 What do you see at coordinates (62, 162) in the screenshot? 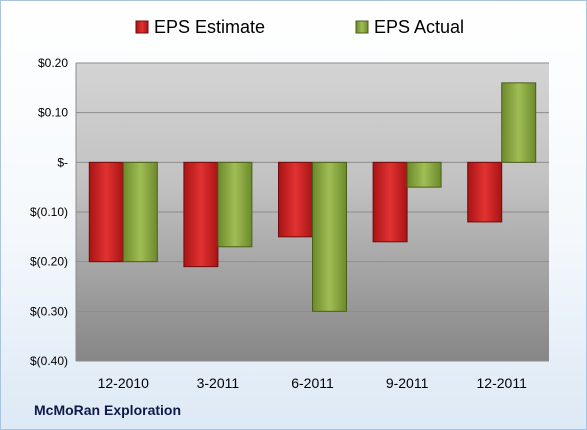
I see `y-tick-label: $-` at bounding box center [62, 162].